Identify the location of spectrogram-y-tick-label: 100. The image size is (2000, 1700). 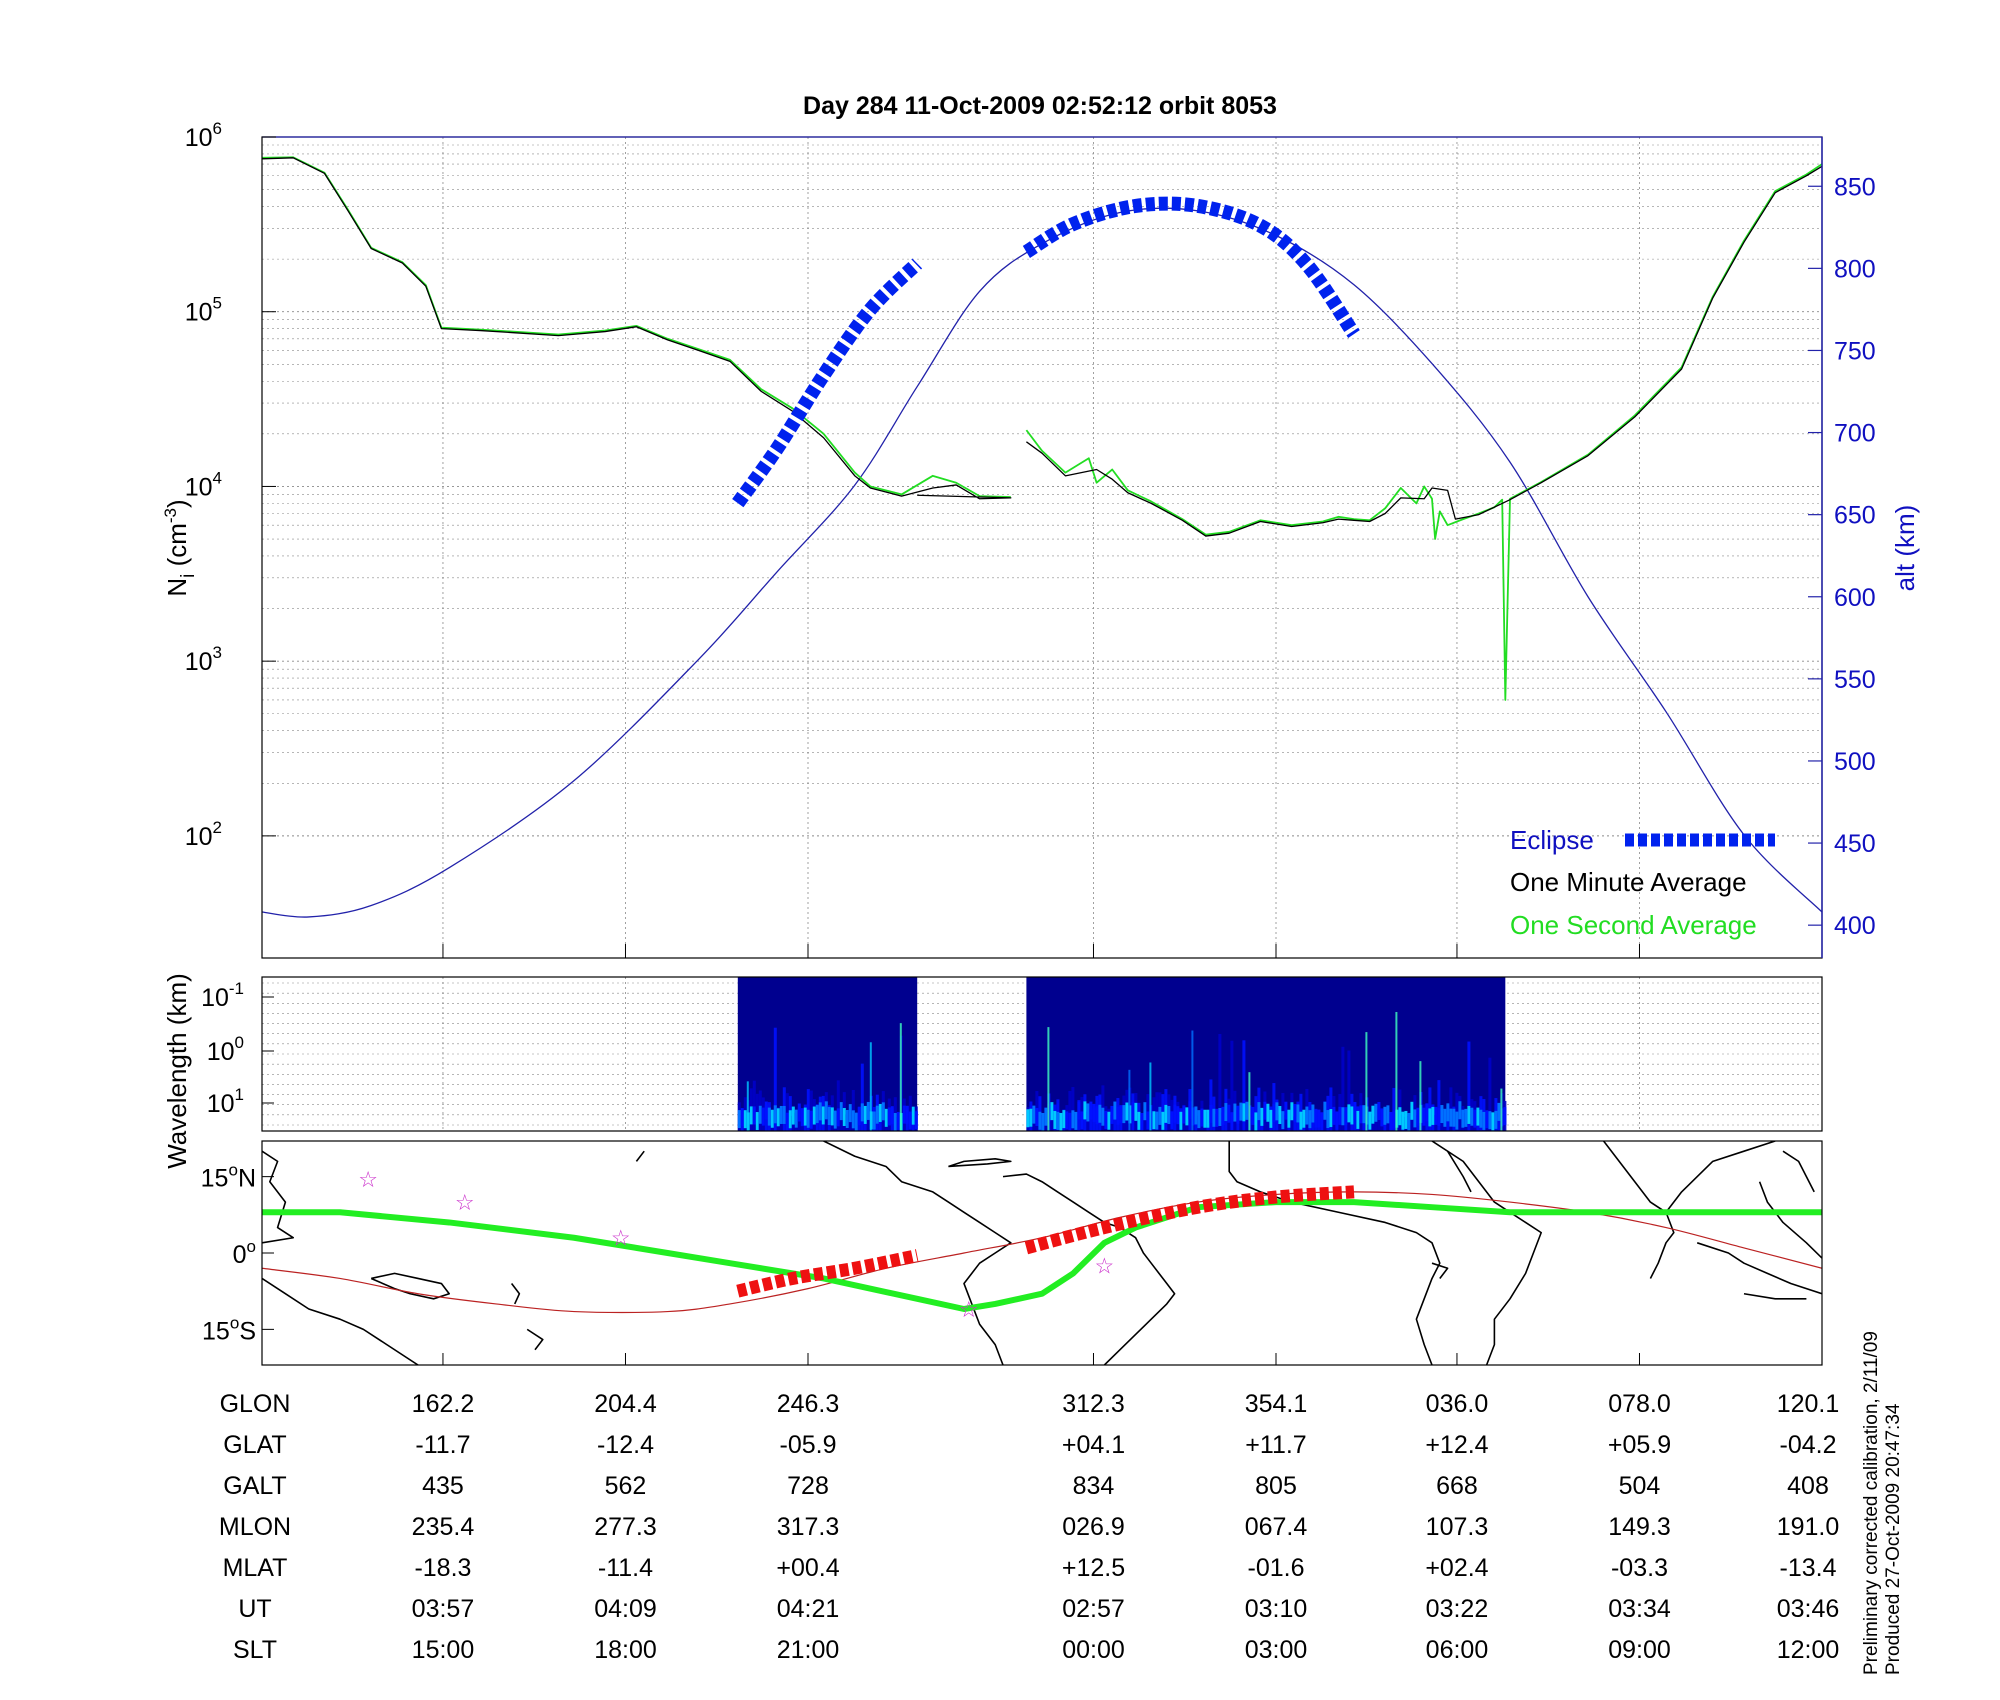
(225, 1049).